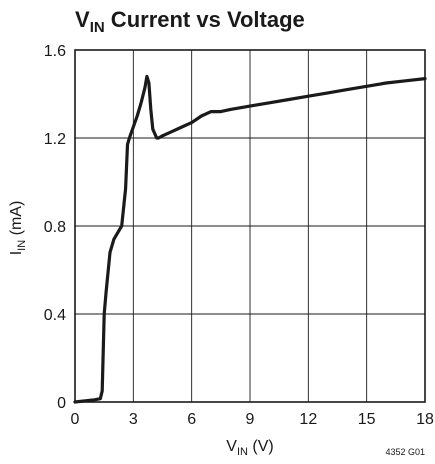 This screenshot has height=464, width=435. Describe the element at coordinates (16, 253) in the screenshot. I see `y-axis-label-main: I` at that location.